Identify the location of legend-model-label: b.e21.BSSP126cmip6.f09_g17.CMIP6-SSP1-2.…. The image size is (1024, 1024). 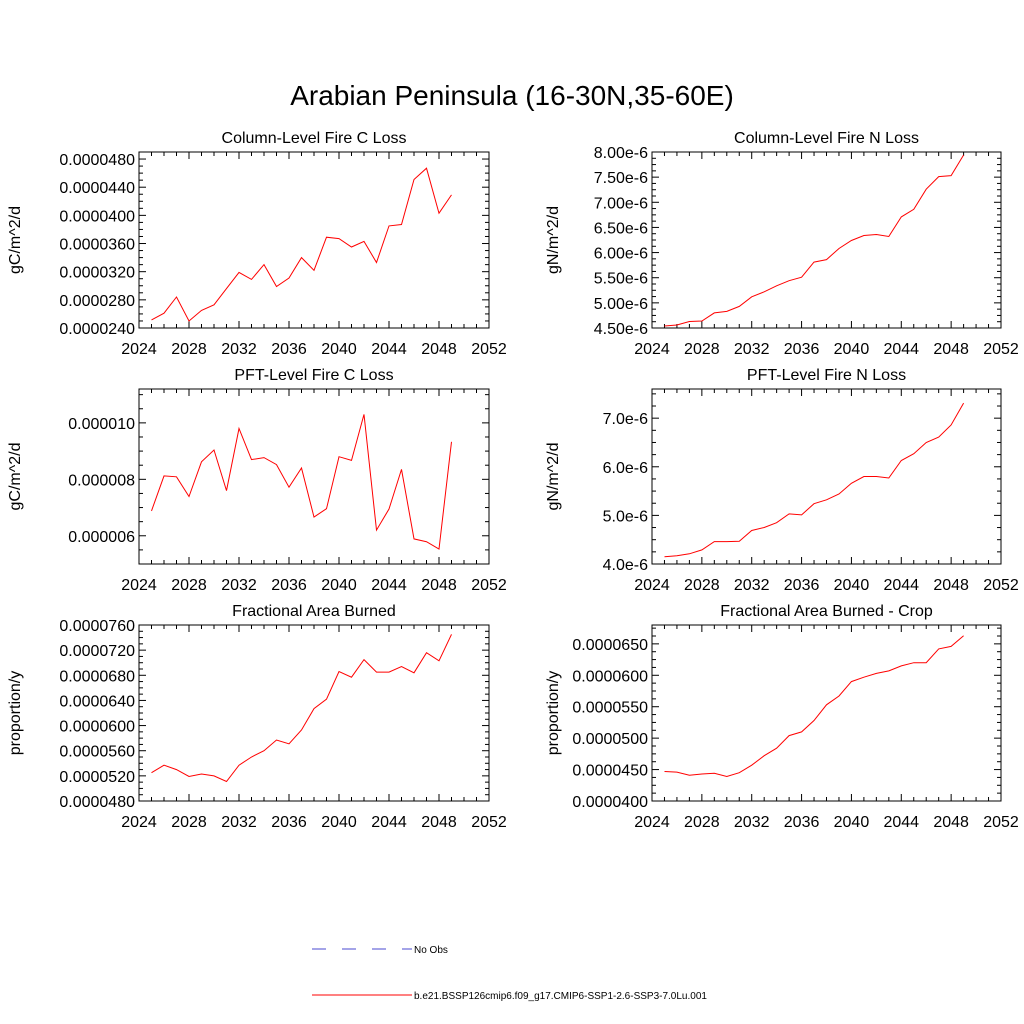
(560, 996).